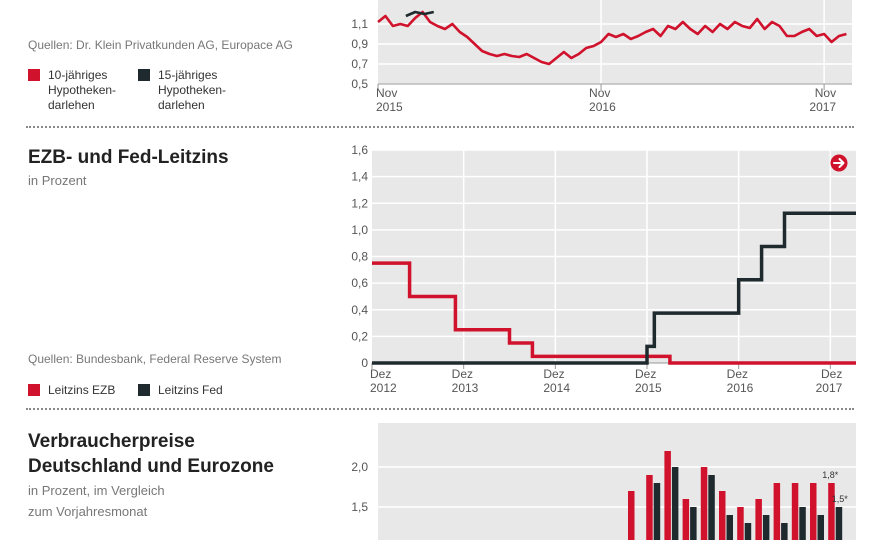  Describe the element at coordinates (359, 64) in the screenshot. I see `mortgage-y-tick: 0,7` at that location.